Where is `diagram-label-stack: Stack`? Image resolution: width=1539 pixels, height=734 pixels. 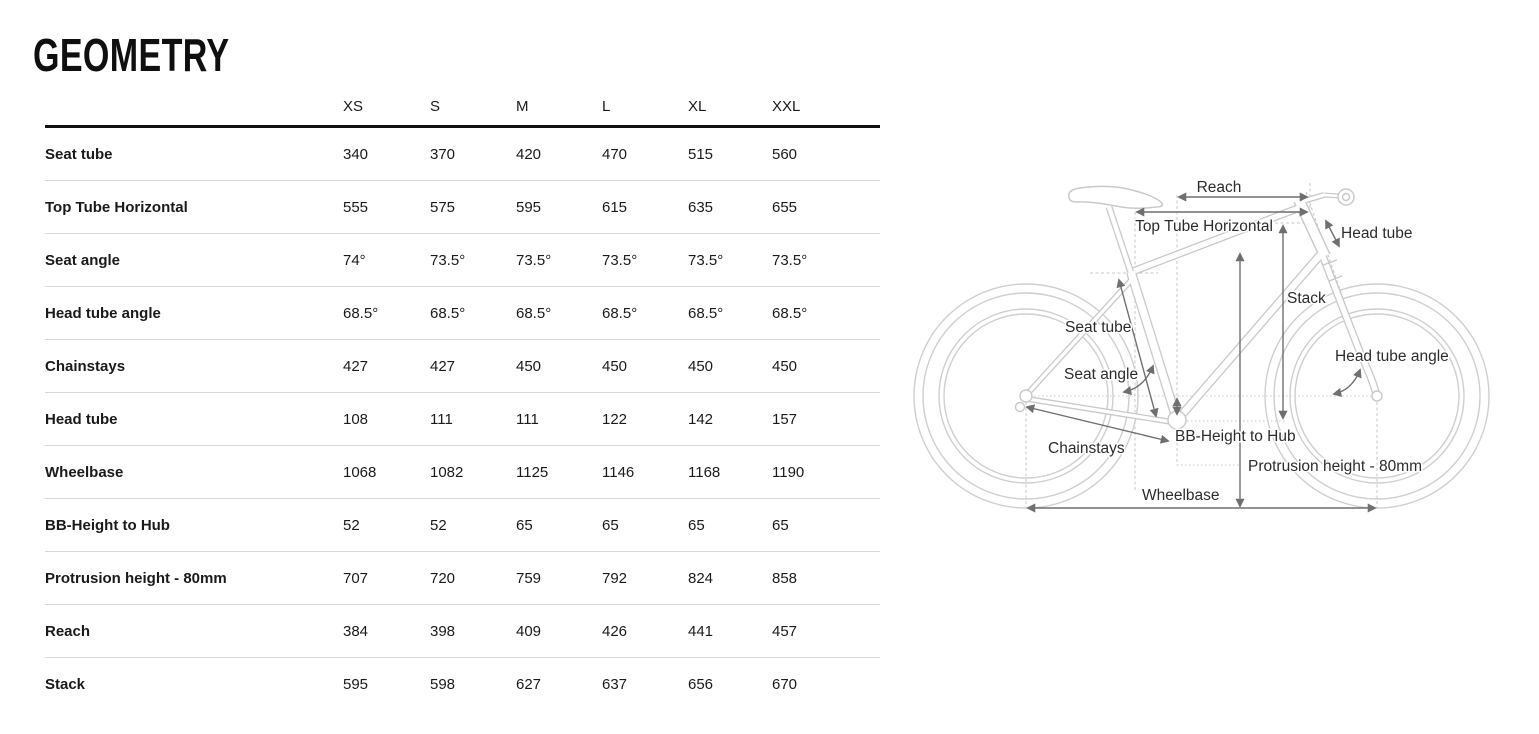
diagram-label-stack: Stack is located at coordinates (1306, 298).